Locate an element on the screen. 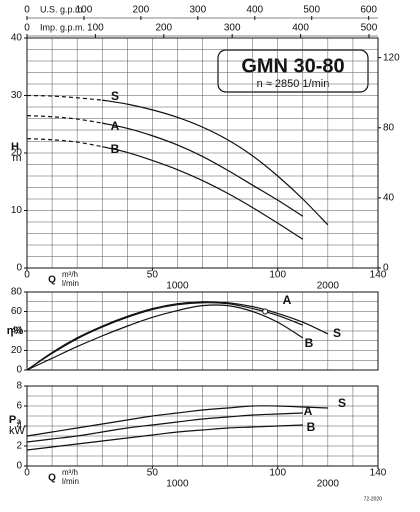 The width and height of the screenshot is (420, 512). y-tick-label: 30 is located at coordinates (17, 95).